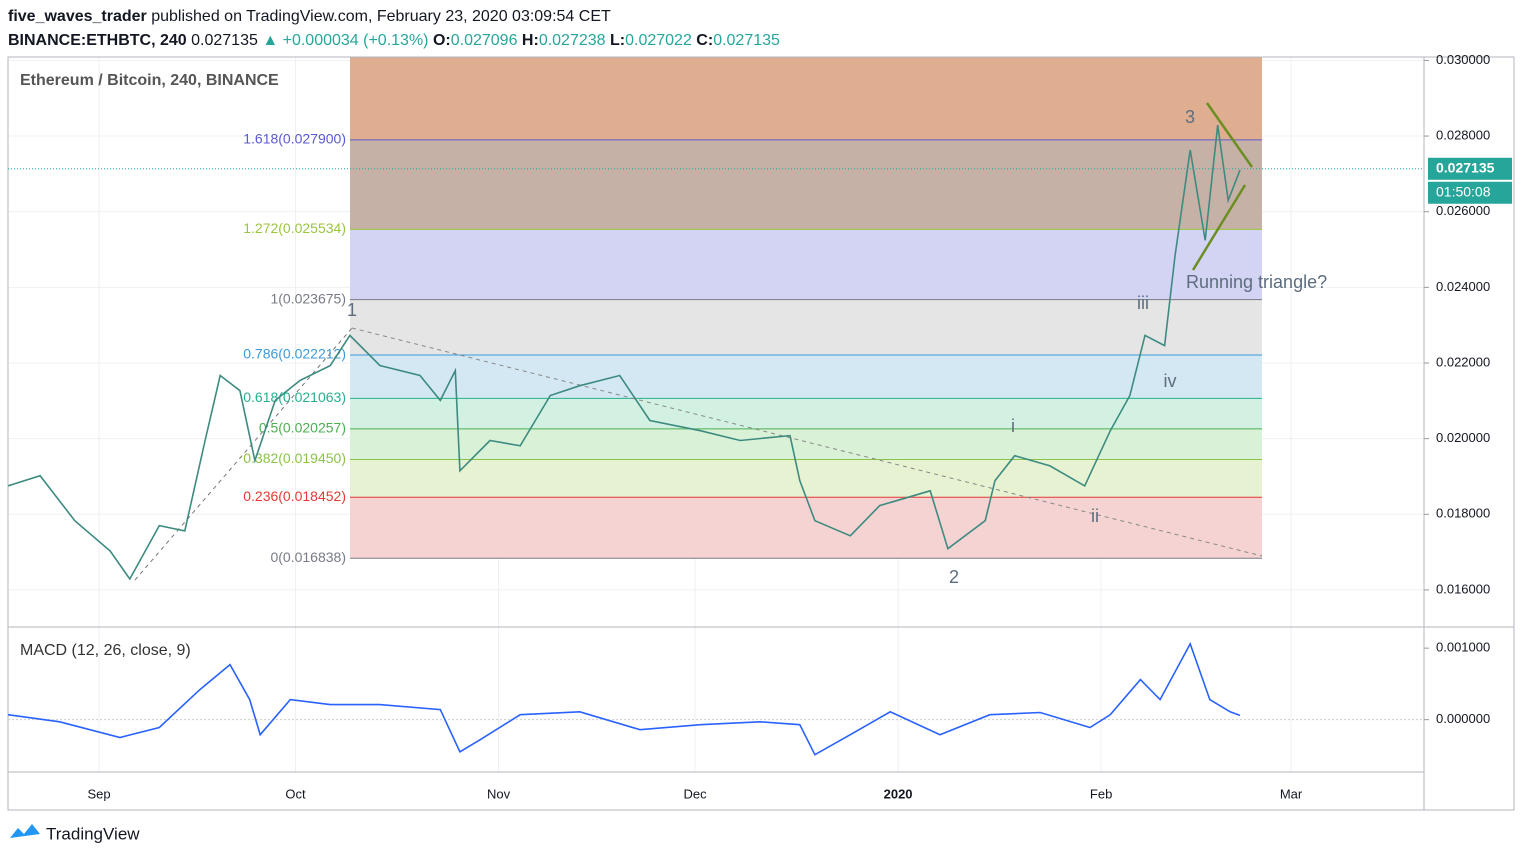  I want to click on x-tick-label: Sep, so click(98, 793).